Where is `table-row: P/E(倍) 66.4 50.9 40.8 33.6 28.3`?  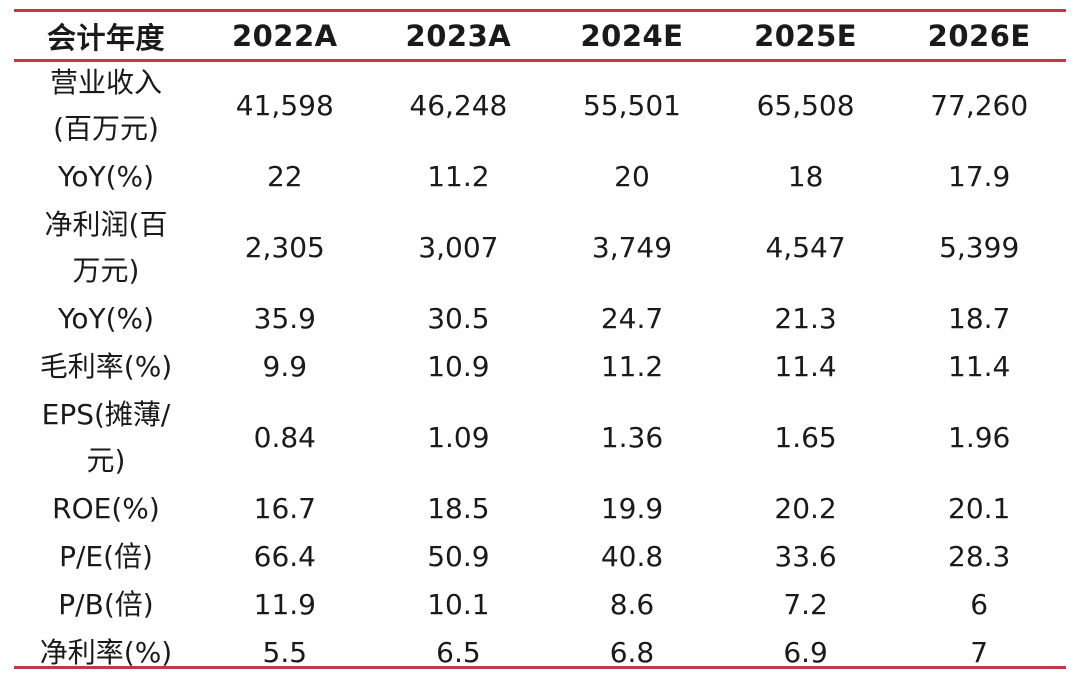 table-row: P/E(倍) 66.4 50.9 40.8 33.6 28.3 is located at coordinates (540, 557).